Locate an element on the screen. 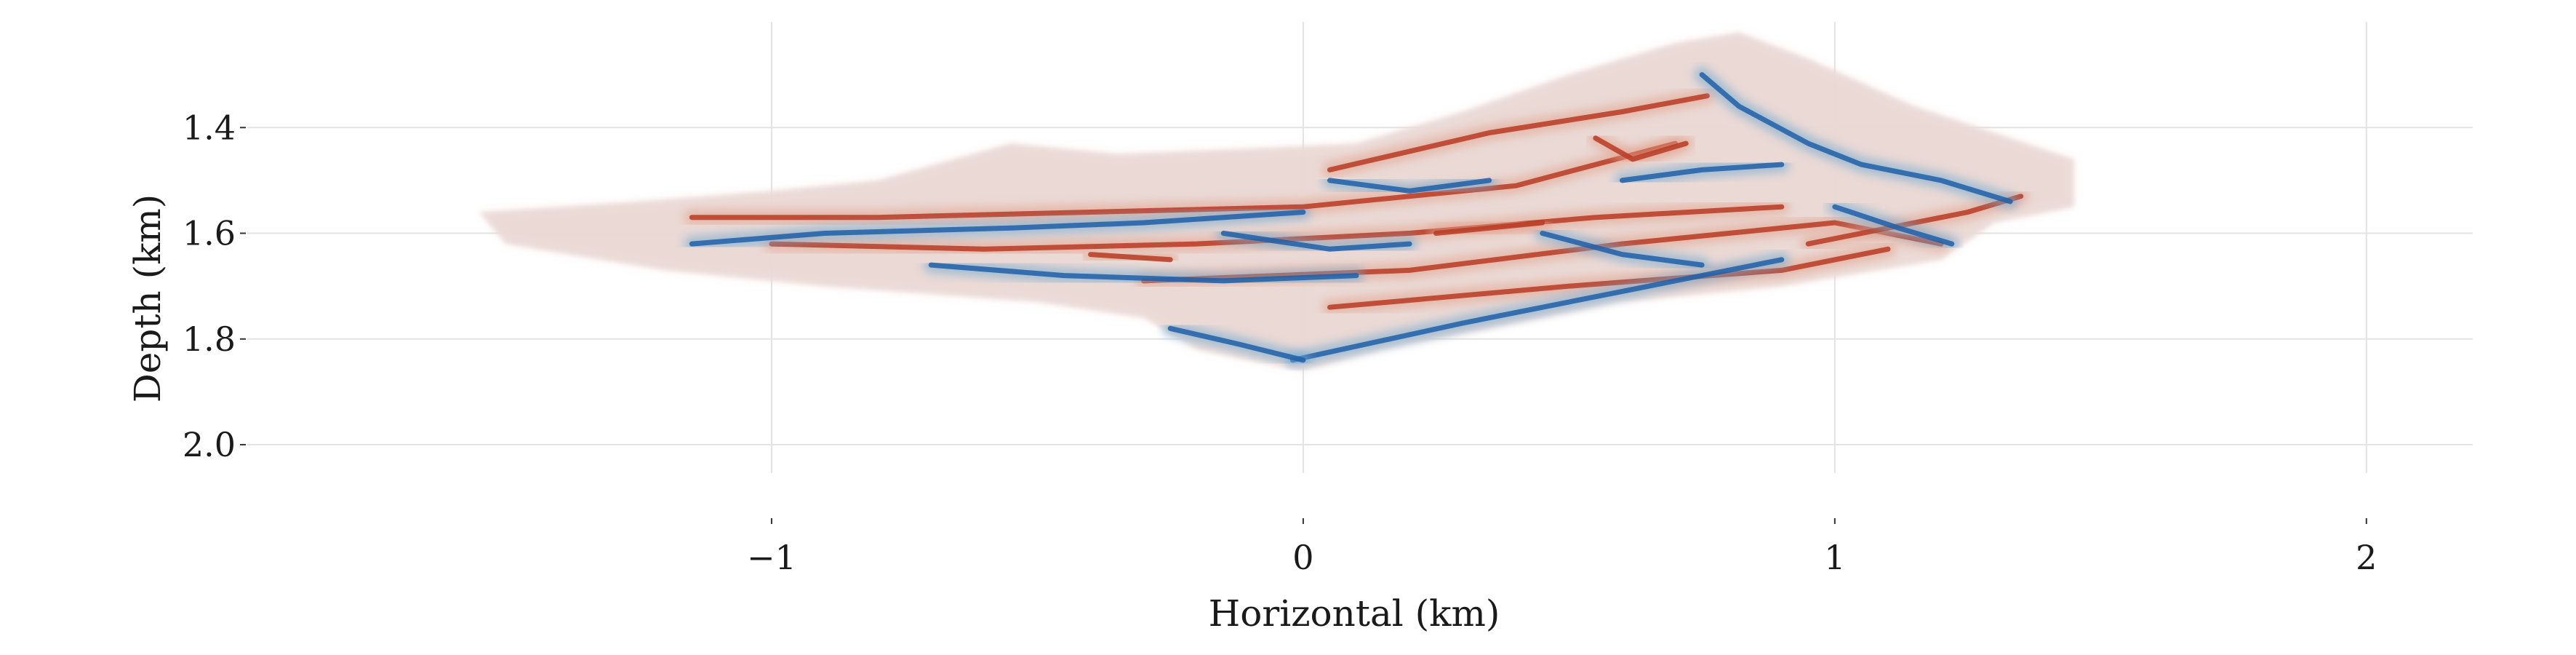 The image size is (2576, 655). reflector-14-negative is located at coordinates (1856, 138).